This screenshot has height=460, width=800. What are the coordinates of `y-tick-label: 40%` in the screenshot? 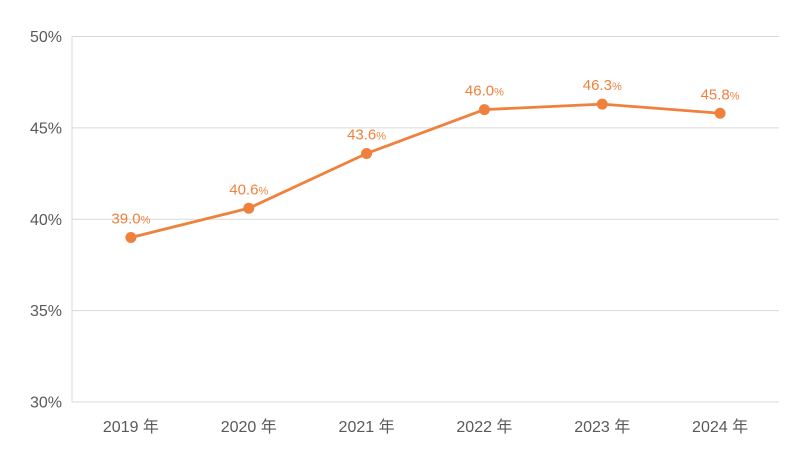 It's located at (46, 220).